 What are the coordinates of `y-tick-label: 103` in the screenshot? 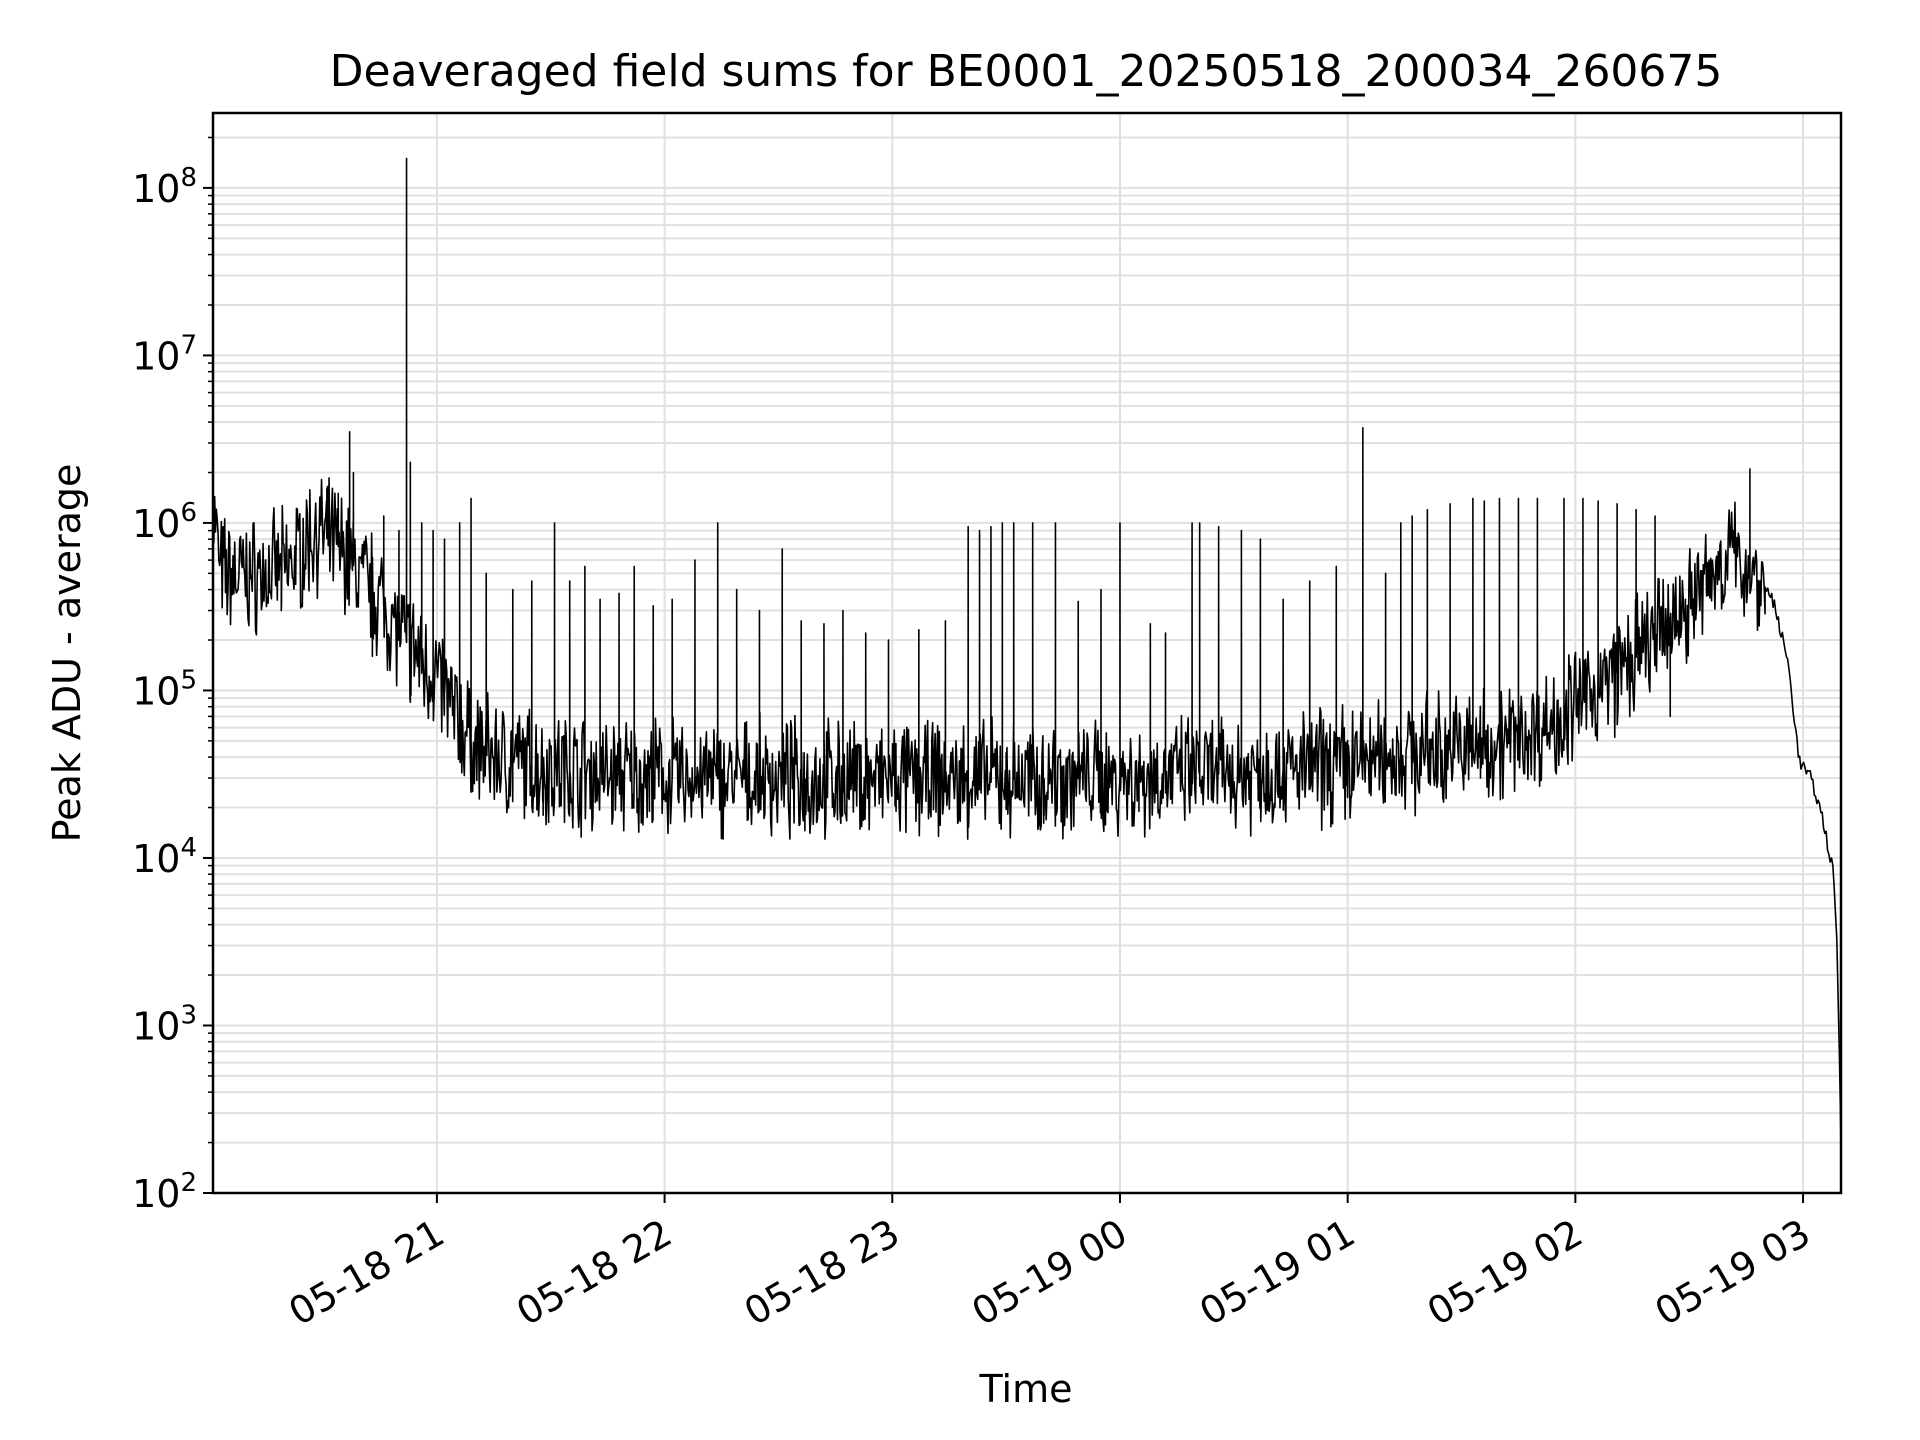 It's located at (164, 1024).